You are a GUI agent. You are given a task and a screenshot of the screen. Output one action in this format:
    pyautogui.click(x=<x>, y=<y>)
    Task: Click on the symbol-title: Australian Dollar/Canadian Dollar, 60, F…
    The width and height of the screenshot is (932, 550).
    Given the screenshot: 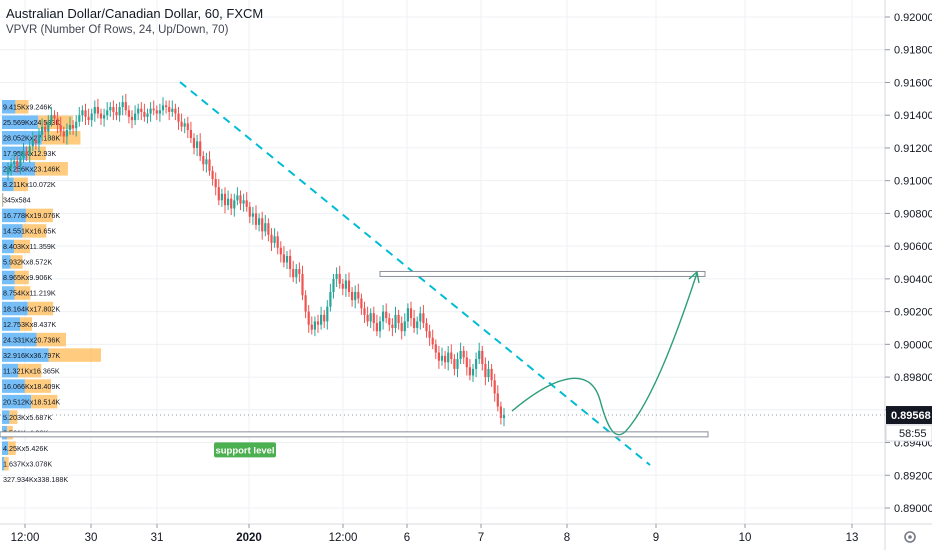 What is the action you would take?
    pyautogui.click(x=135, y=13)
    